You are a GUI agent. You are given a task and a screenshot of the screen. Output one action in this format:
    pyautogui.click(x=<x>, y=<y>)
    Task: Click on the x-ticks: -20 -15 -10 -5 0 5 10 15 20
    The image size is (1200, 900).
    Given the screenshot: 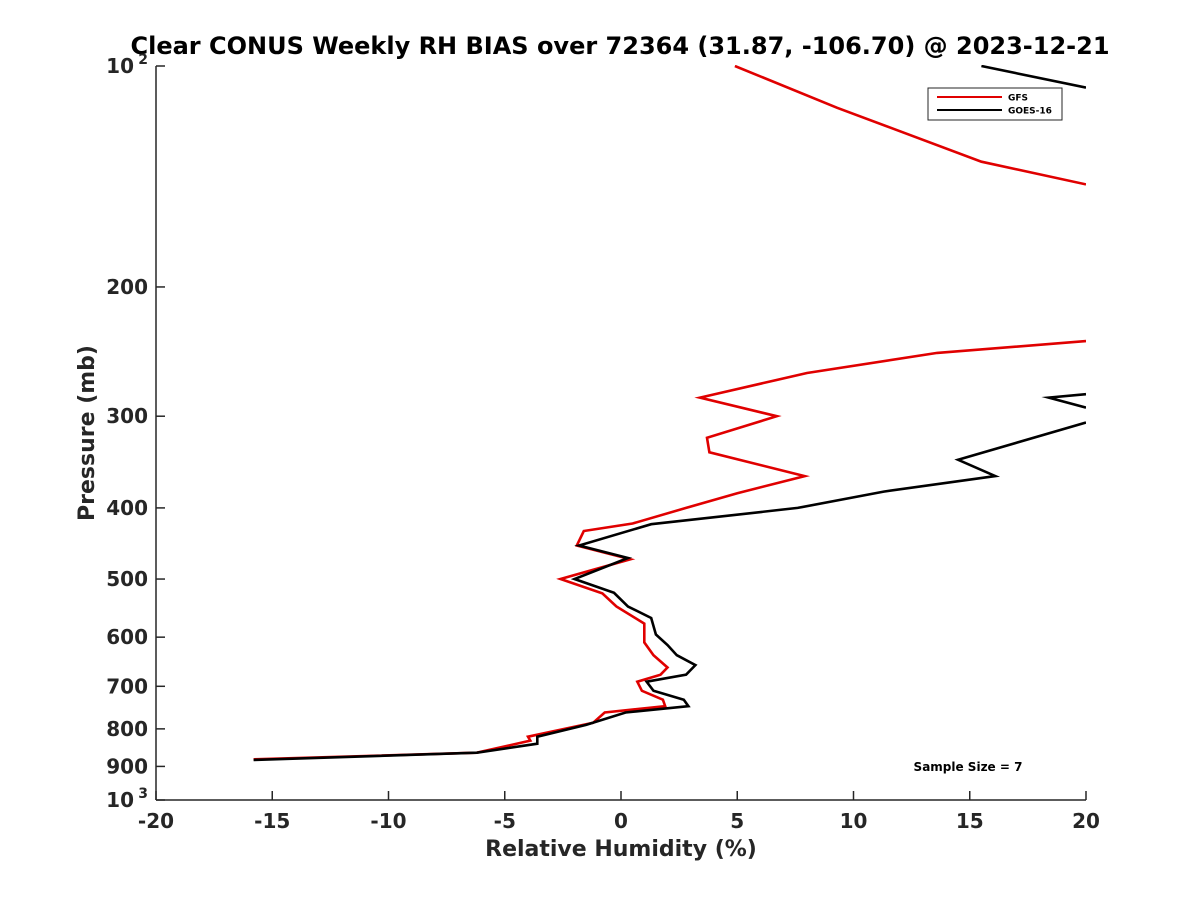 What is the action you would take?
    pyautogui.click(x=619, y=812)
    